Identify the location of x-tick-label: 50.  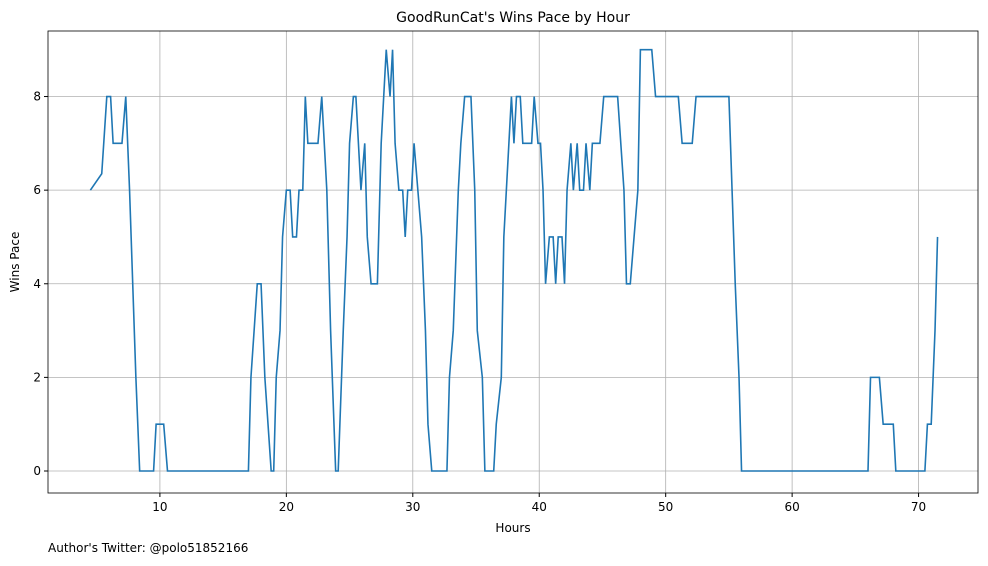
(665, 507).